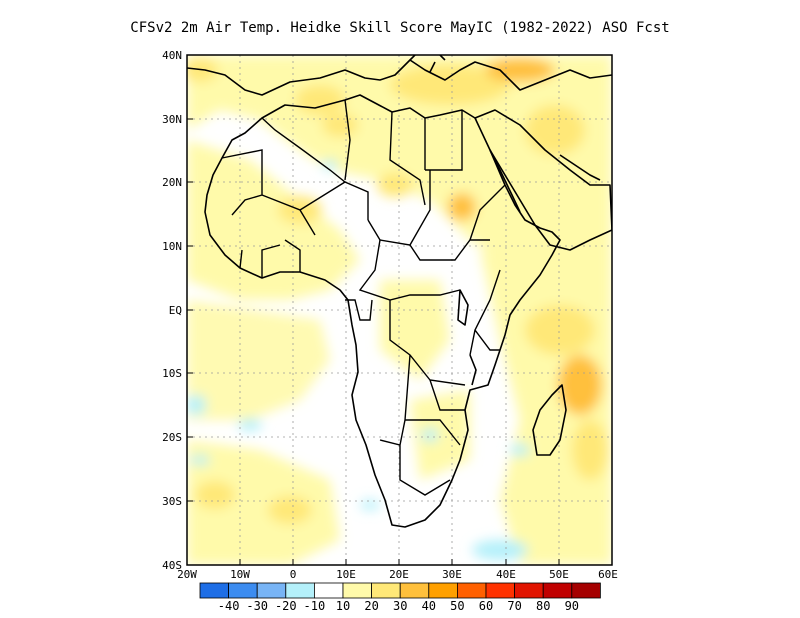  I want to click on longitude-labels: 20W 10W 0 10E 20E 30E 40E 50E 60E, so click(397, 574).